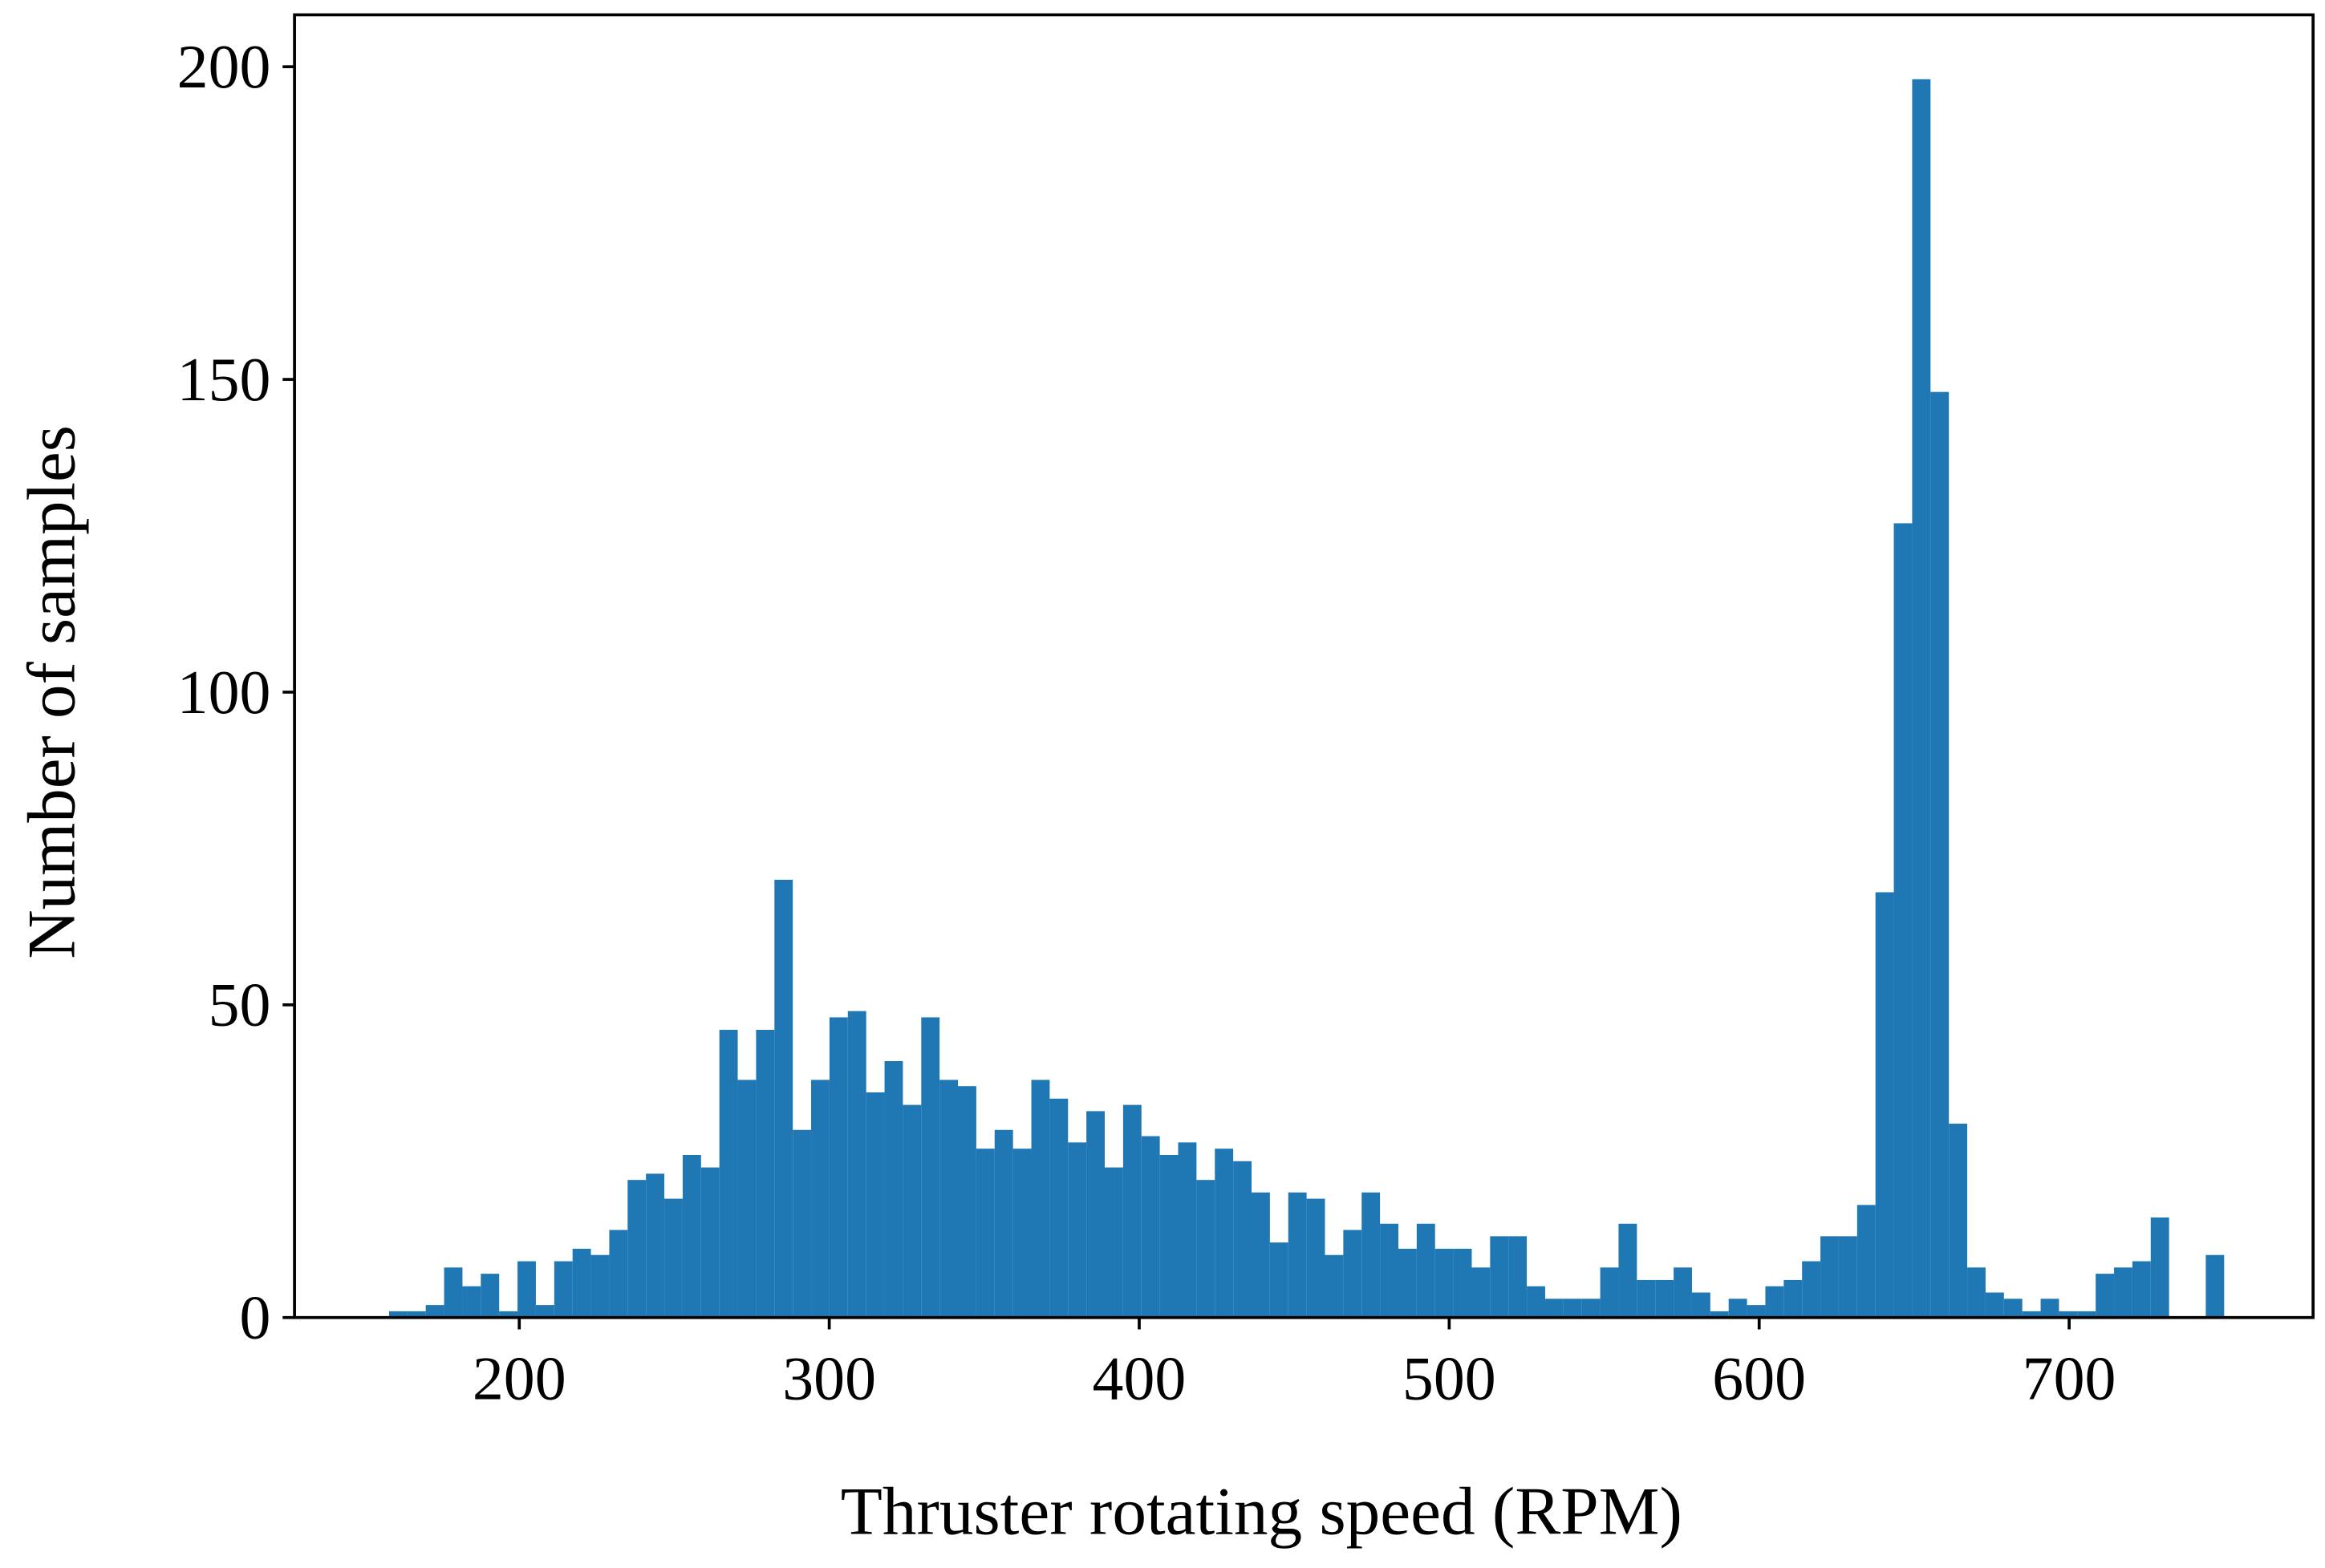 The image size is (2325, 1568). Describe the element at coordinates (1449, 1377) in the screenshot. I see `x-tick-label: 500` at that location.